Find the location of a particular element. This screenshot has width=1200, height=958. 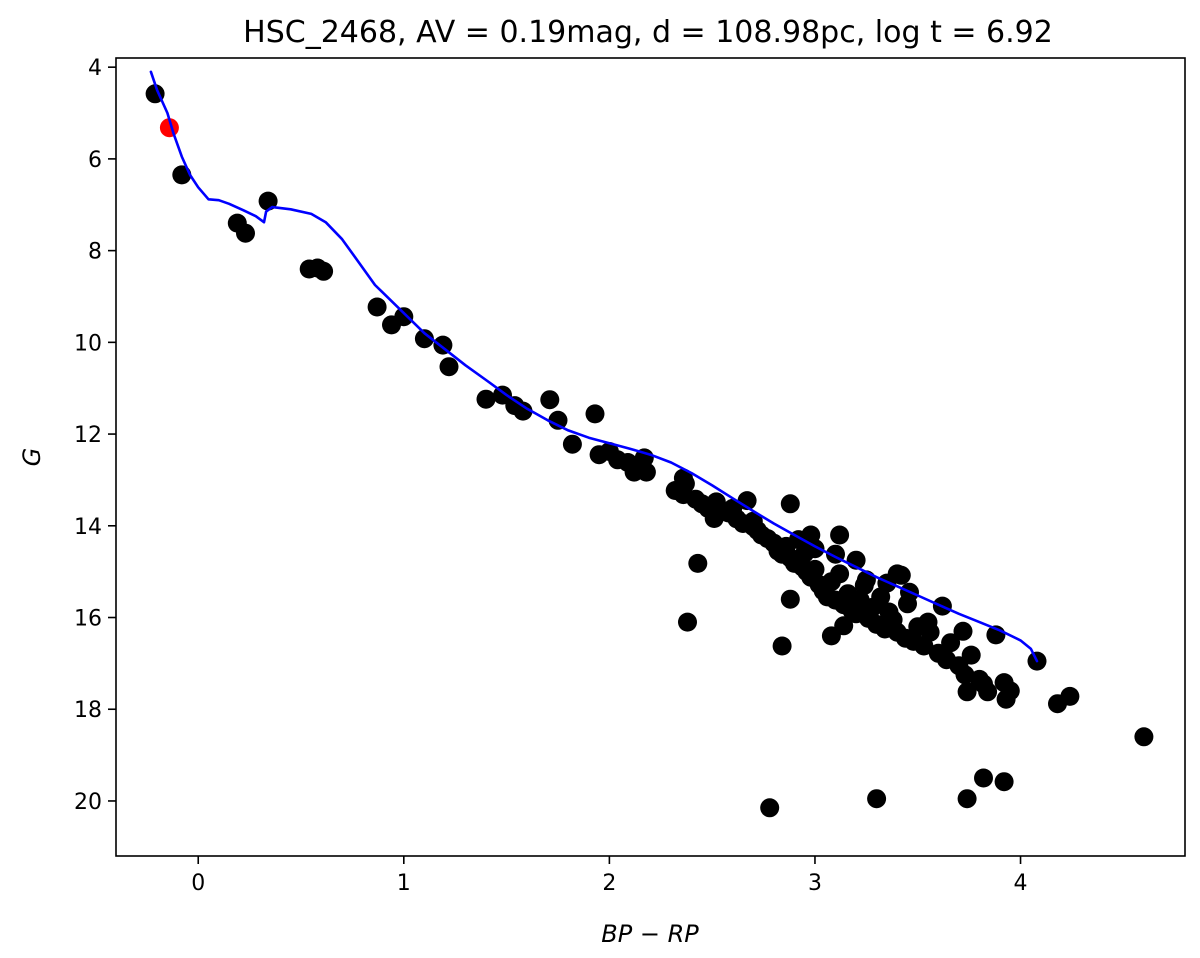

x-tick-label: 1 is located at coordinates (404, 883).